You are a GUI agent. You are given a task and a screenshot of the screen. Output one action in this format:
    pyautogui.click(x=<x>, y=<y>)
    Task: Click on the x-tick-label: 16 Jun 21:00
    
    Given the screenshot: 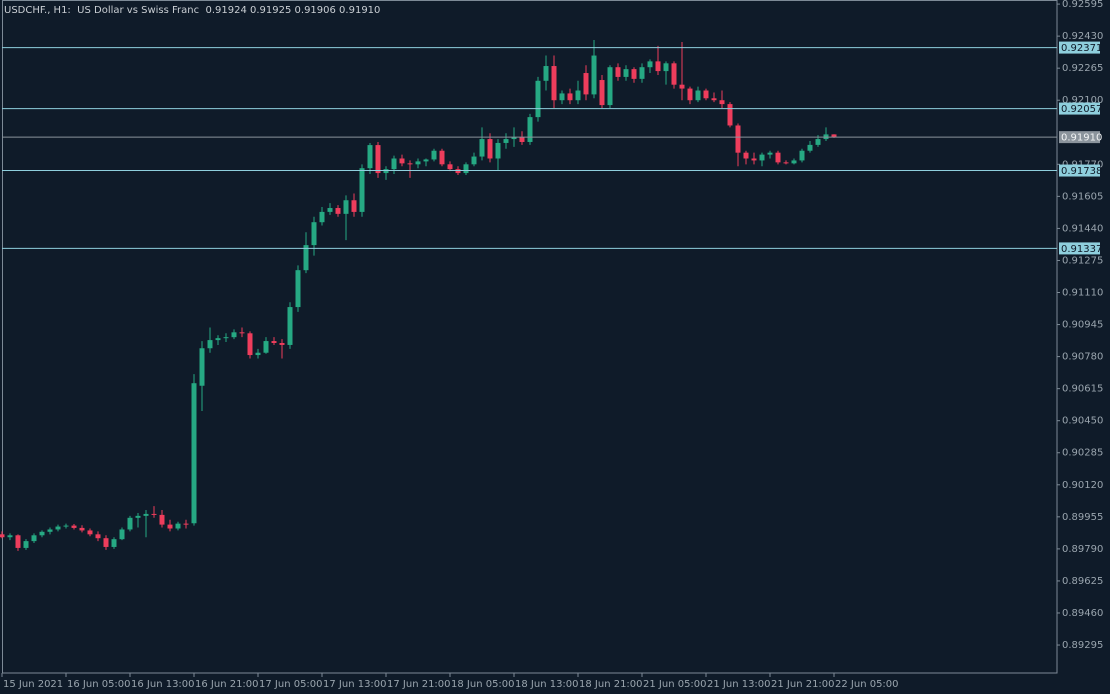 What is the action you would take?
    pyautogui.click(x=227, y=684)
    